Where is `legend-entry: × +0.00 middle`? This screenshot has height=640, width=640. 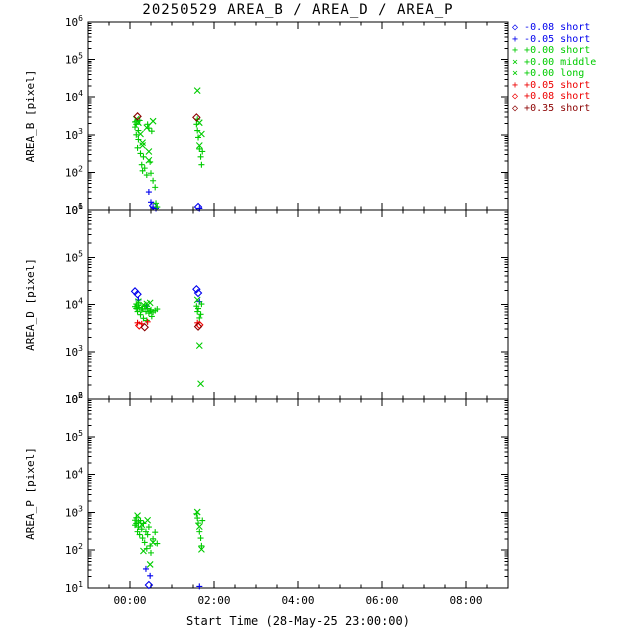 legend-entry: × +0.00 middle is located at coordinates (554, 63).